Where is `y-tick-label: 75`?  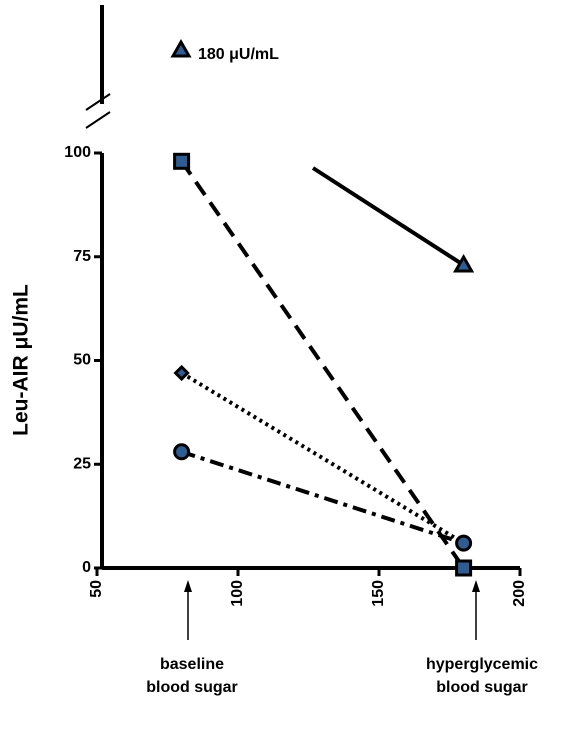
y-tick-label: 75 is located at coordinates (82, 256).